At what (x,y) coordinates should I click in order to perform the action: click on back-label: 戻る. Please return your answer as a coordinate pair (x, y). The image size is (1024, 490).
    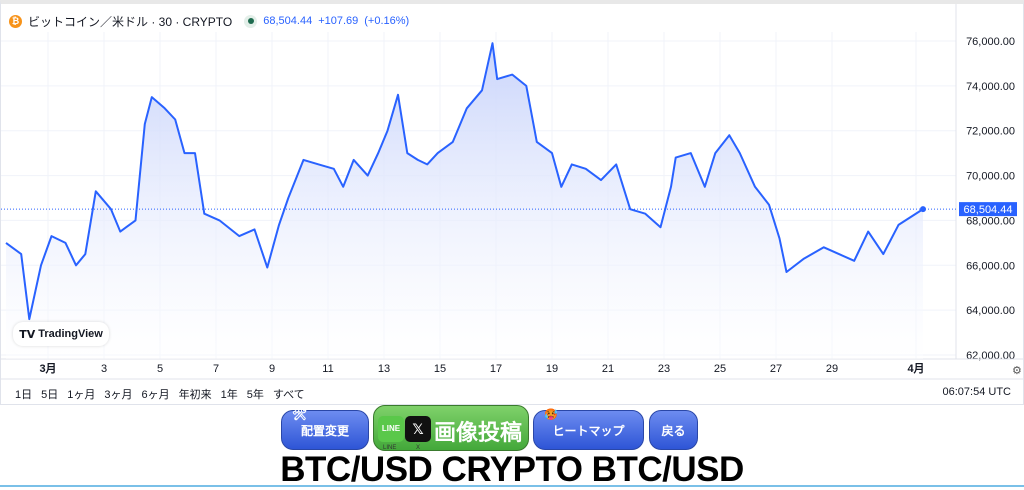
    Looking at the image, I should click on (673, 430).